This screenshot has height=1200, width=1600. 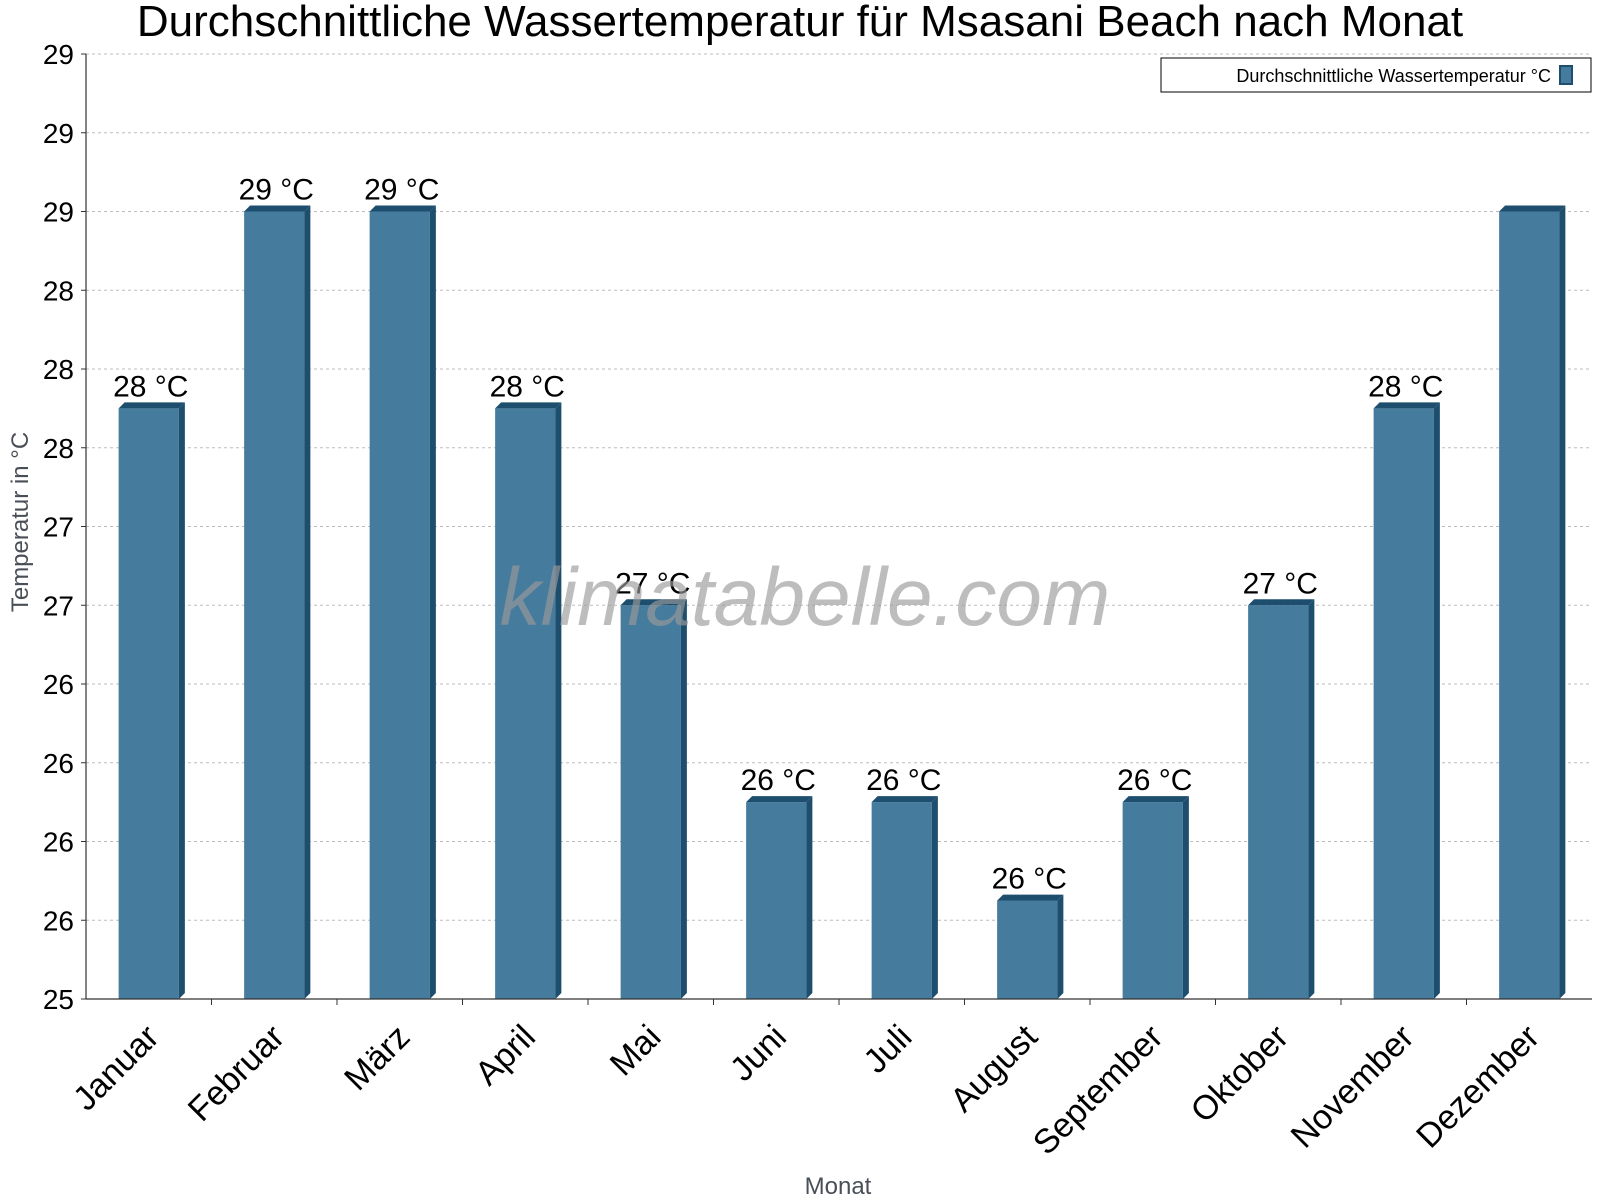 I want to click on x-tick-label: Januar, so click(x=116, y=1068).